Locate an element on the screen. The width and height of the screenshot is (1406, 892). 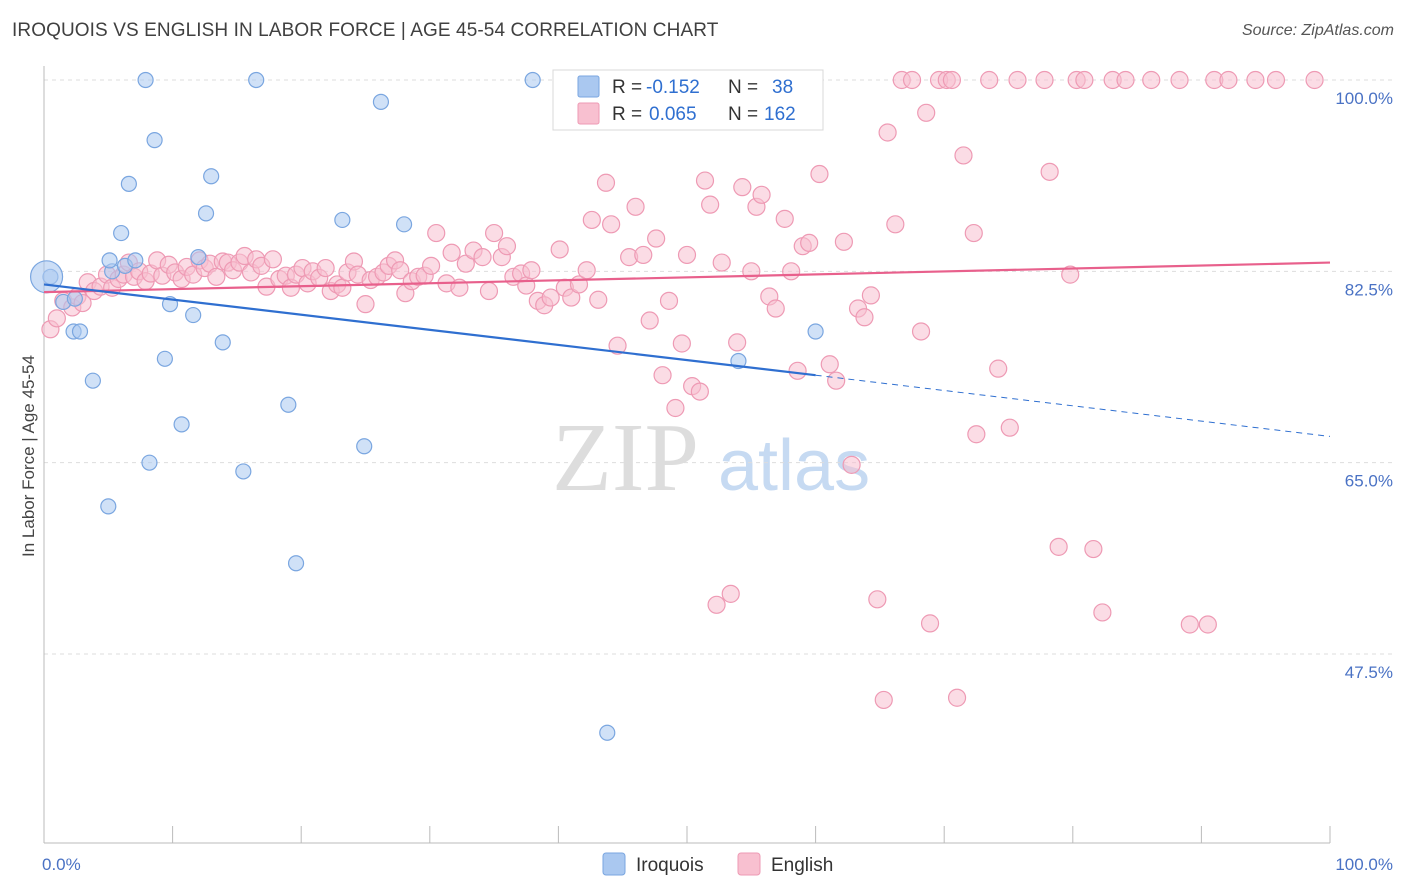
iroquois-r-label: R = is located at coordinates (627, 87).